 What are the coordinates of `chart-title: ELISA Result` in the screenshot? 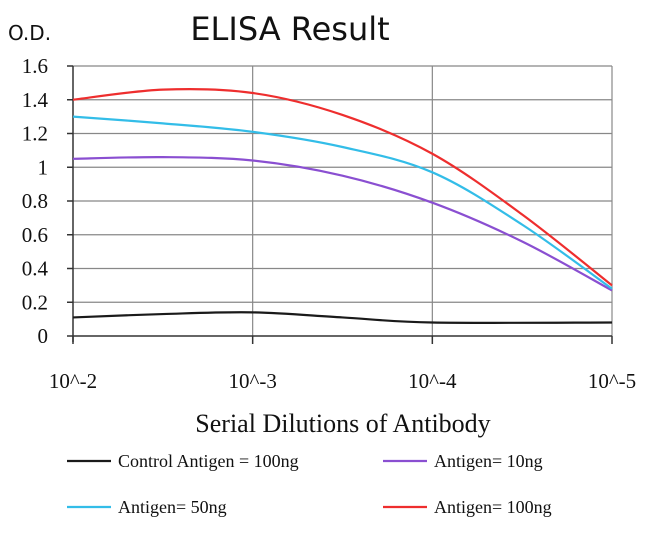 It's located at (289, 29).